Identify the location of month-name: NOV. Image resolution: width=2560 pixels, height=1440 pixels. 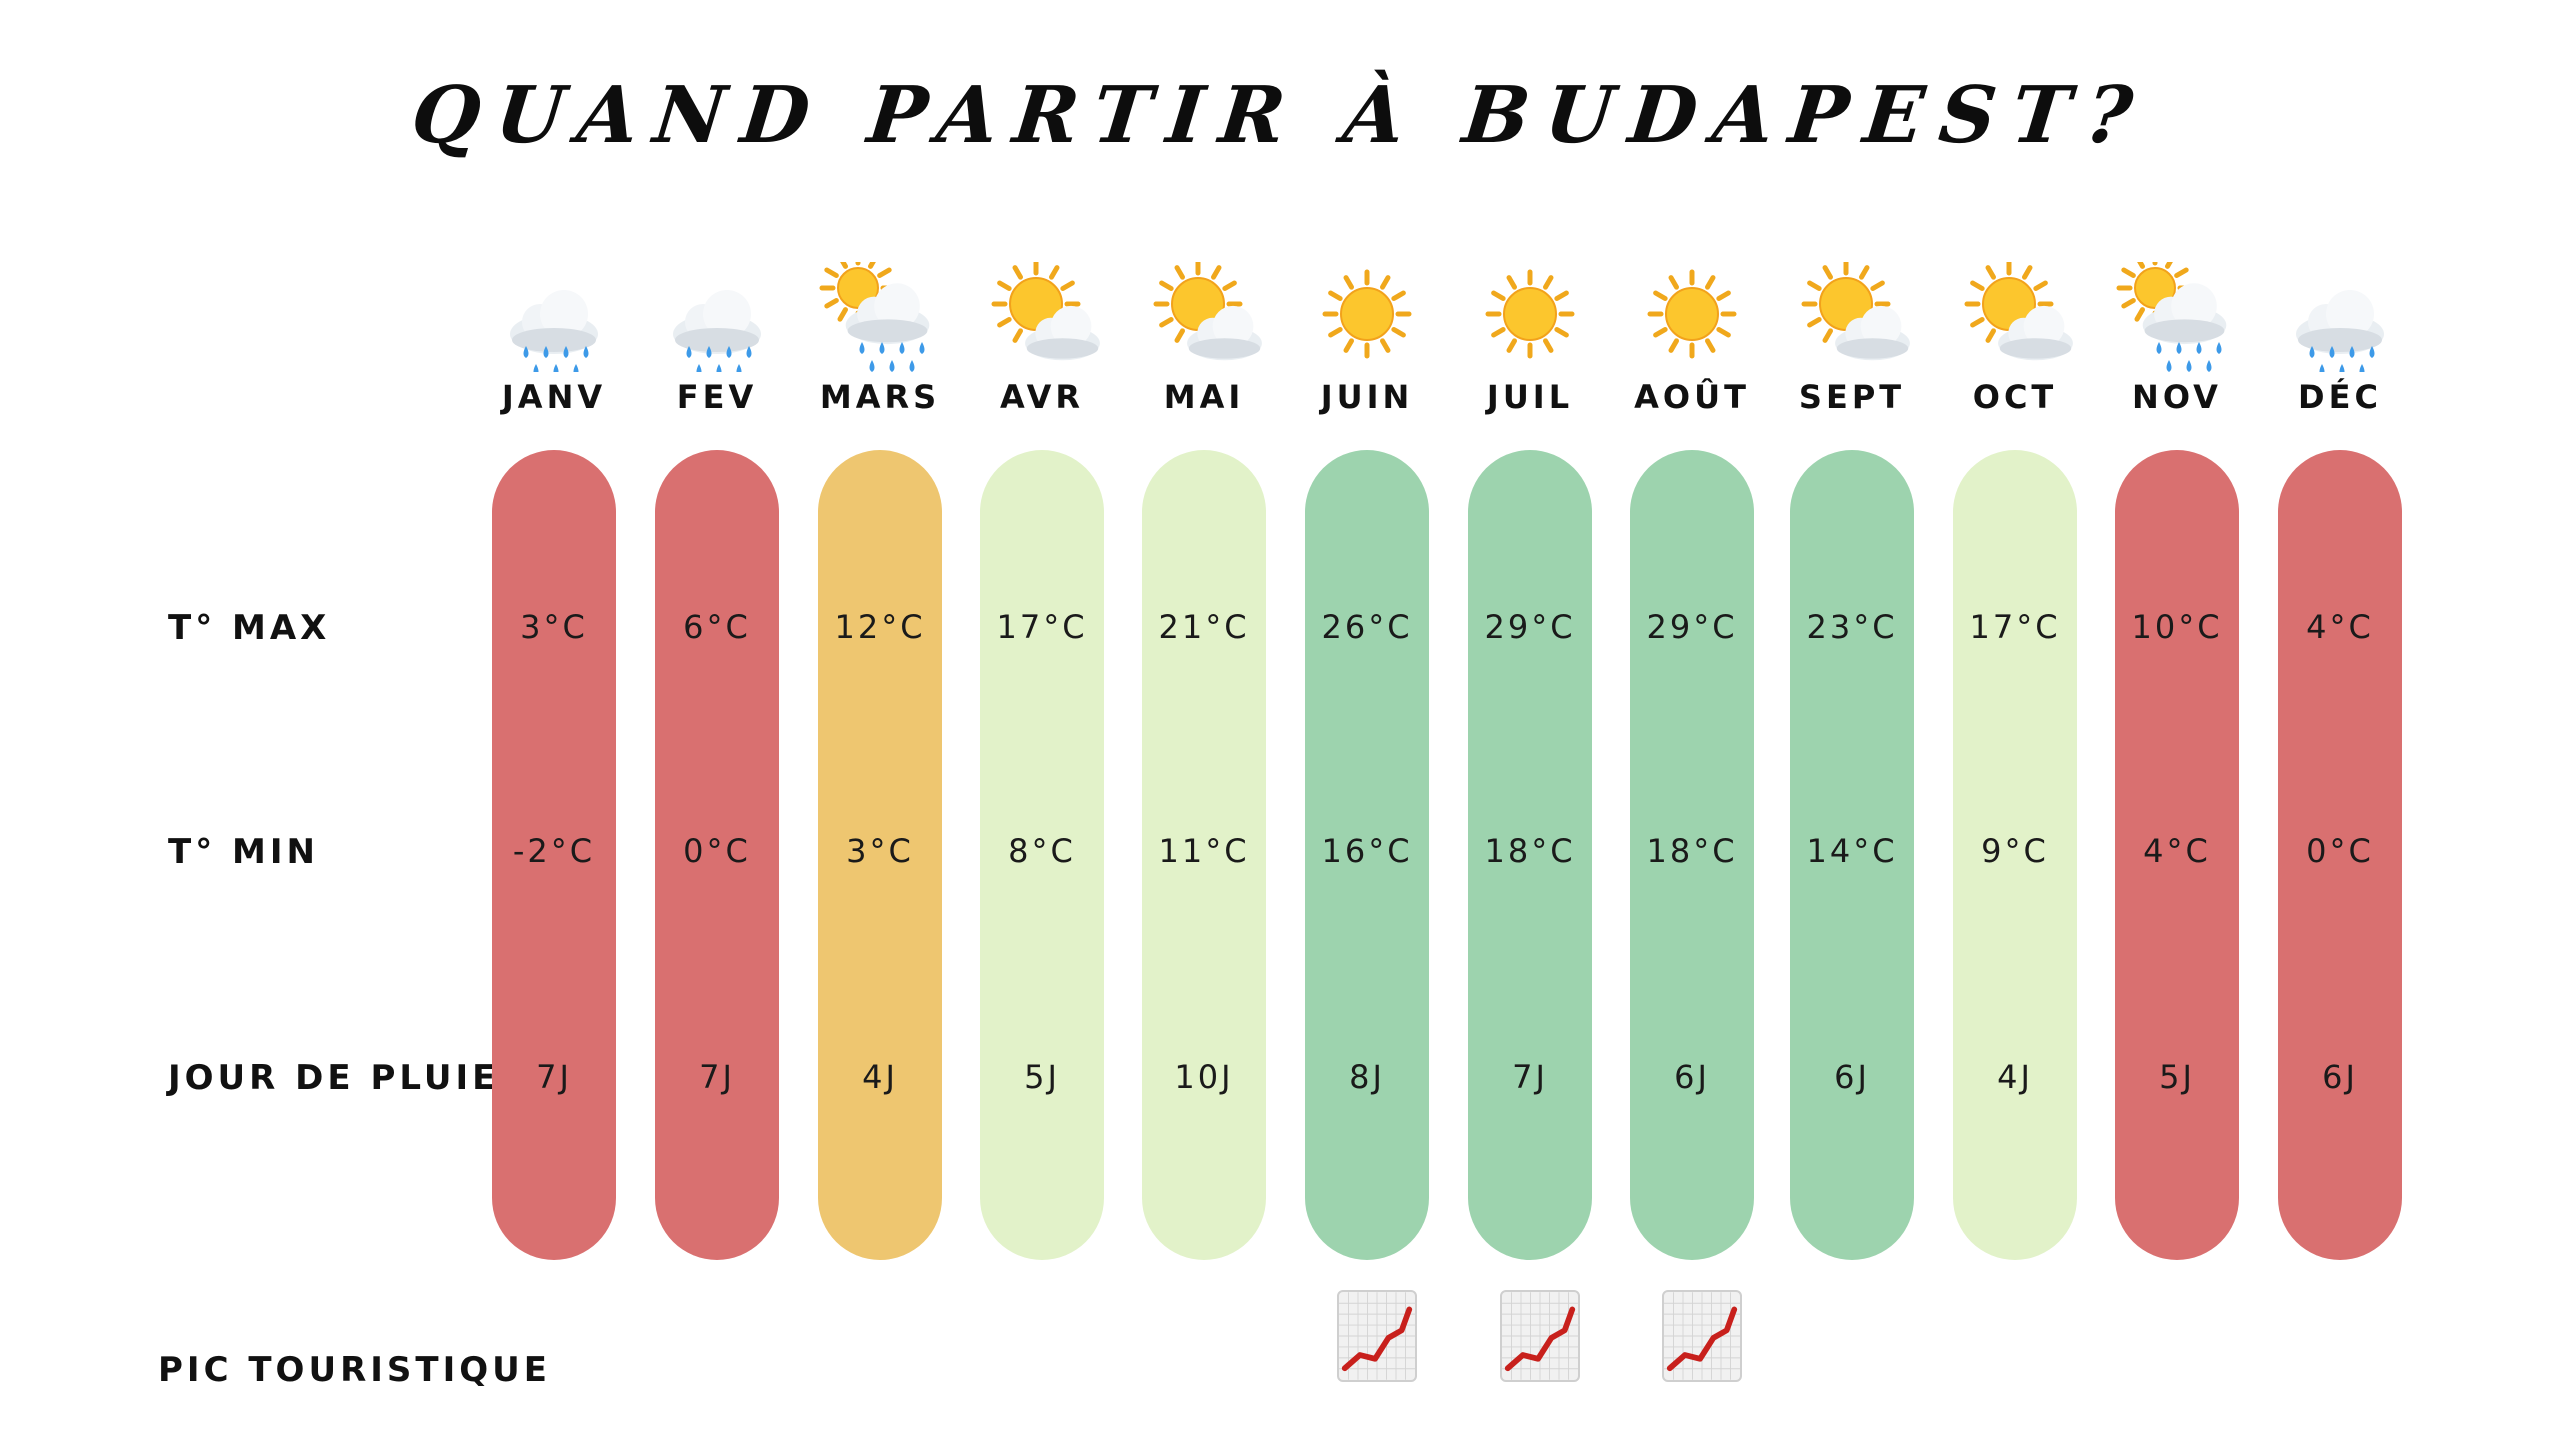
(2177, 397).